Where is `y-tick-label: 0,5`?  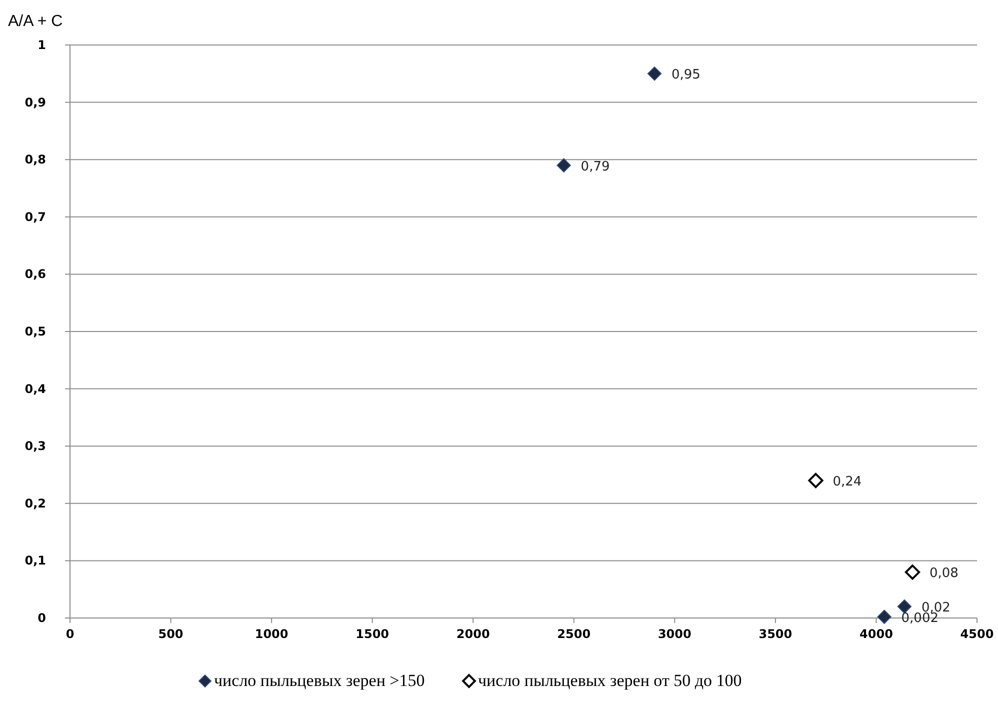 y-tick-label: 0,5 is located at coordinates (35, 331).